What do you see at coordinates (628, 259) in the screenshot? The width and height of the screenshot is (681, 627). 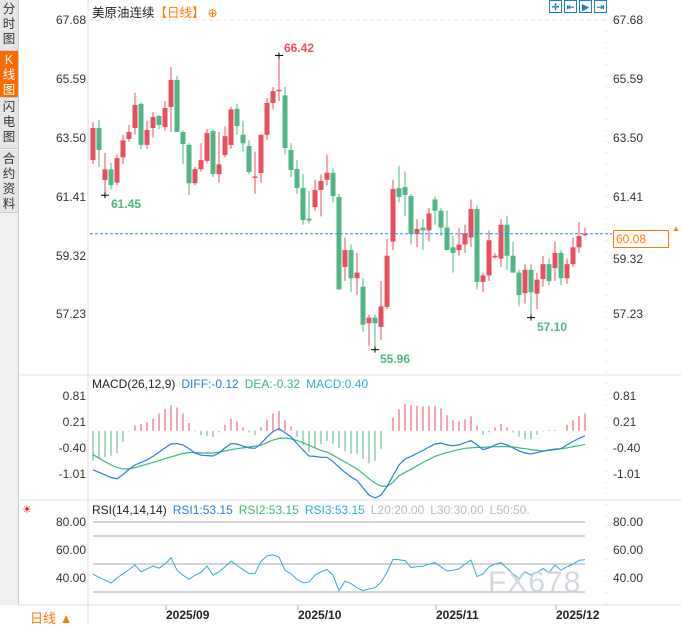 I see `price-tick-right: 59.32` at bounding box center [628, 259].